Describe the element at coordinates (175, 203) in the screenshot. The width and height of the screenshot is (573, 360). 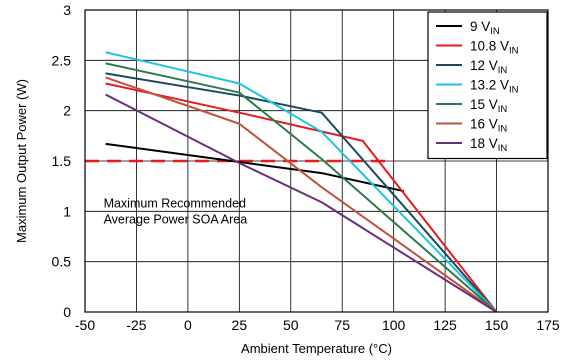
I see `annotation-line-1: Maximum Recommended` at that location.